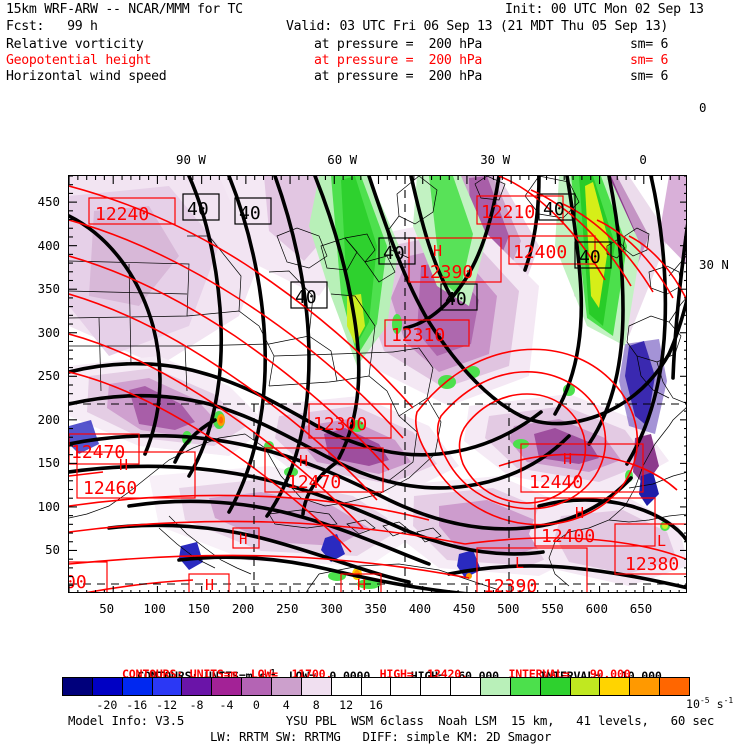 This screenshot has height=744, width=740. What do you see at coordinates (508, 608) in the screenshot?
I see `x-tick-500: 500` at bounding box center [508, 608].